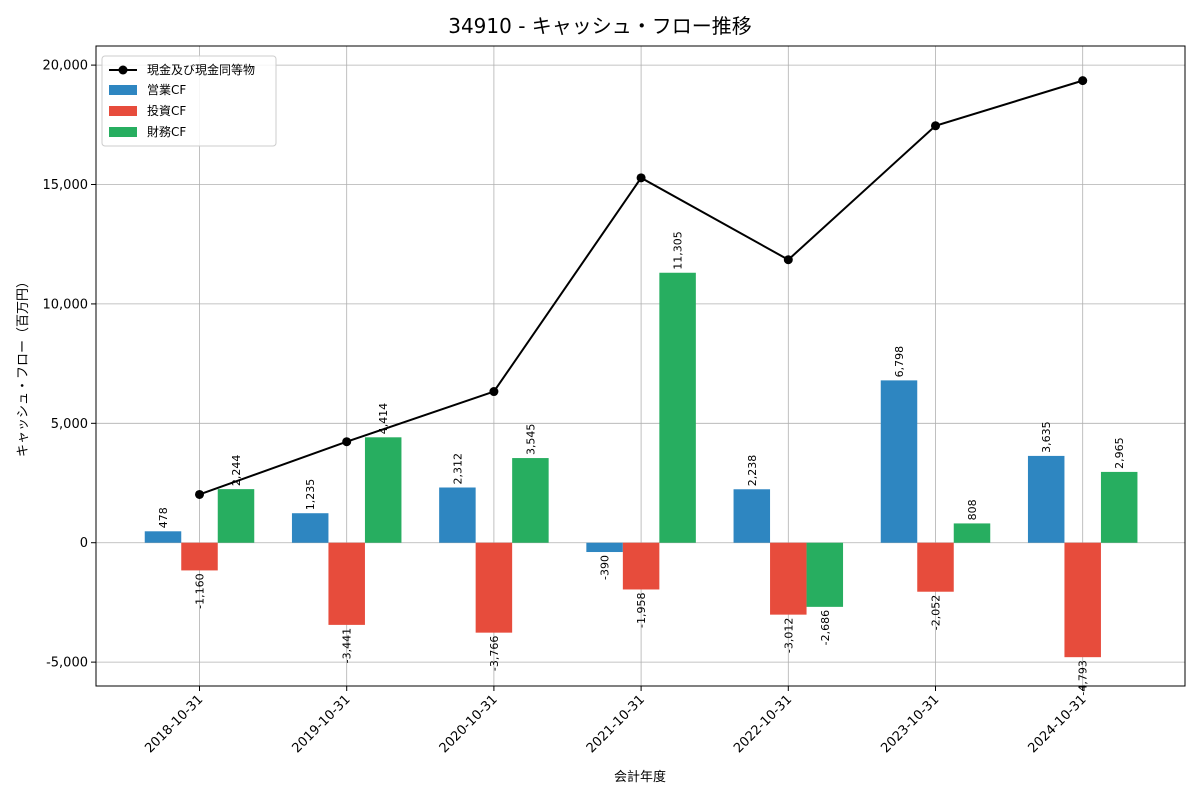 The image size is (1200, 804). I want to click on data-label: 2,312, so click(457, 469).